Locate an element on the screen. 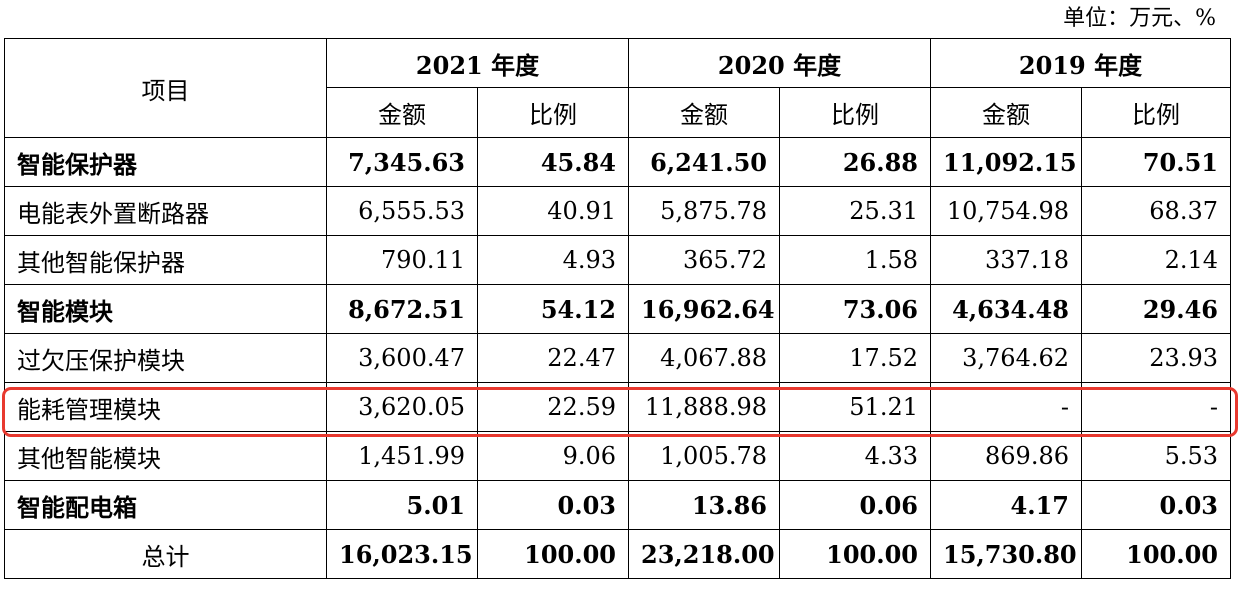  amount-cell: 10,754.98 is located at coordinates (1006, 211).